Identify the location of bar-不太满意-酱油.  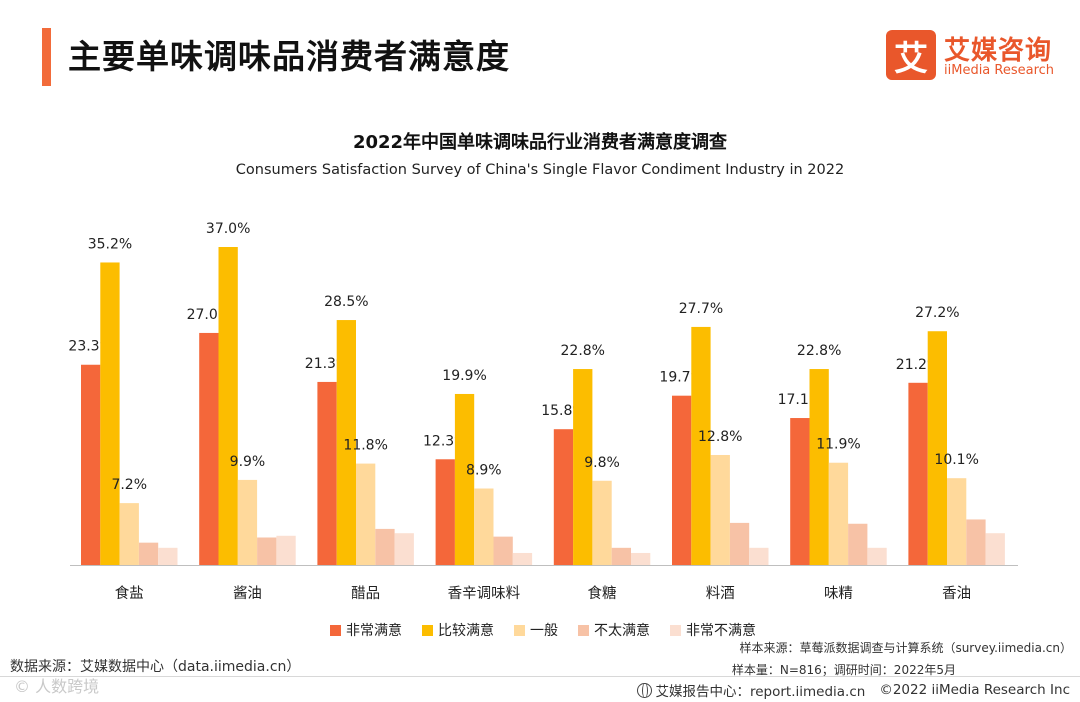
(267, 551).